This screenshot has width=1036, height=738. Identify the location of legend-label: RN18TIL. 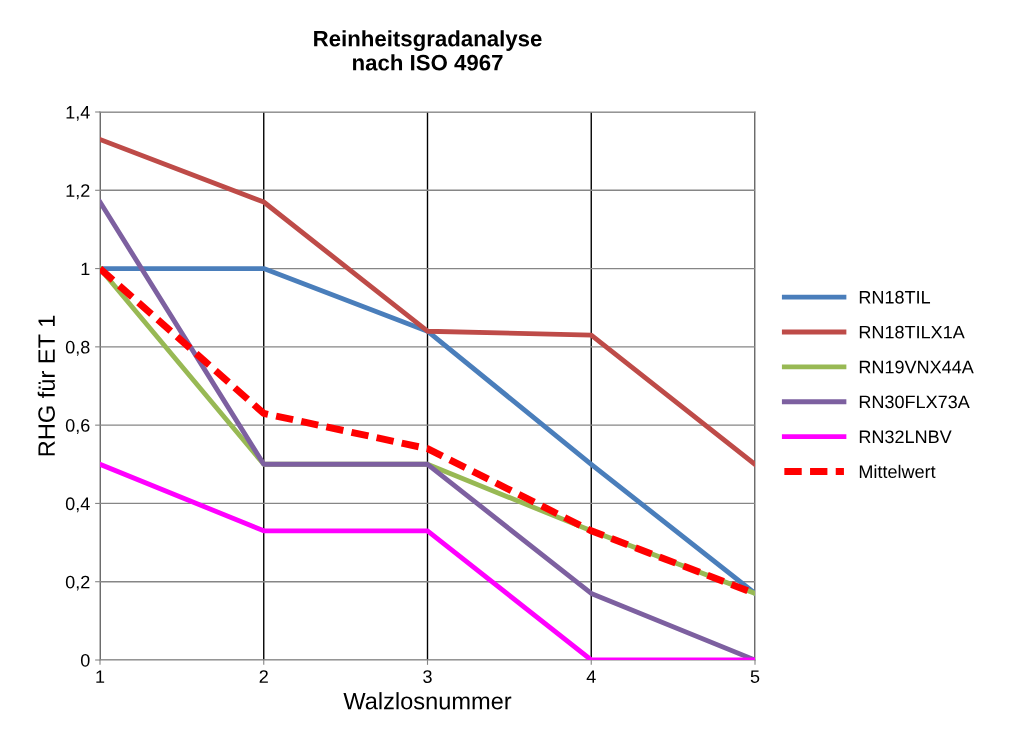
(895, 297).